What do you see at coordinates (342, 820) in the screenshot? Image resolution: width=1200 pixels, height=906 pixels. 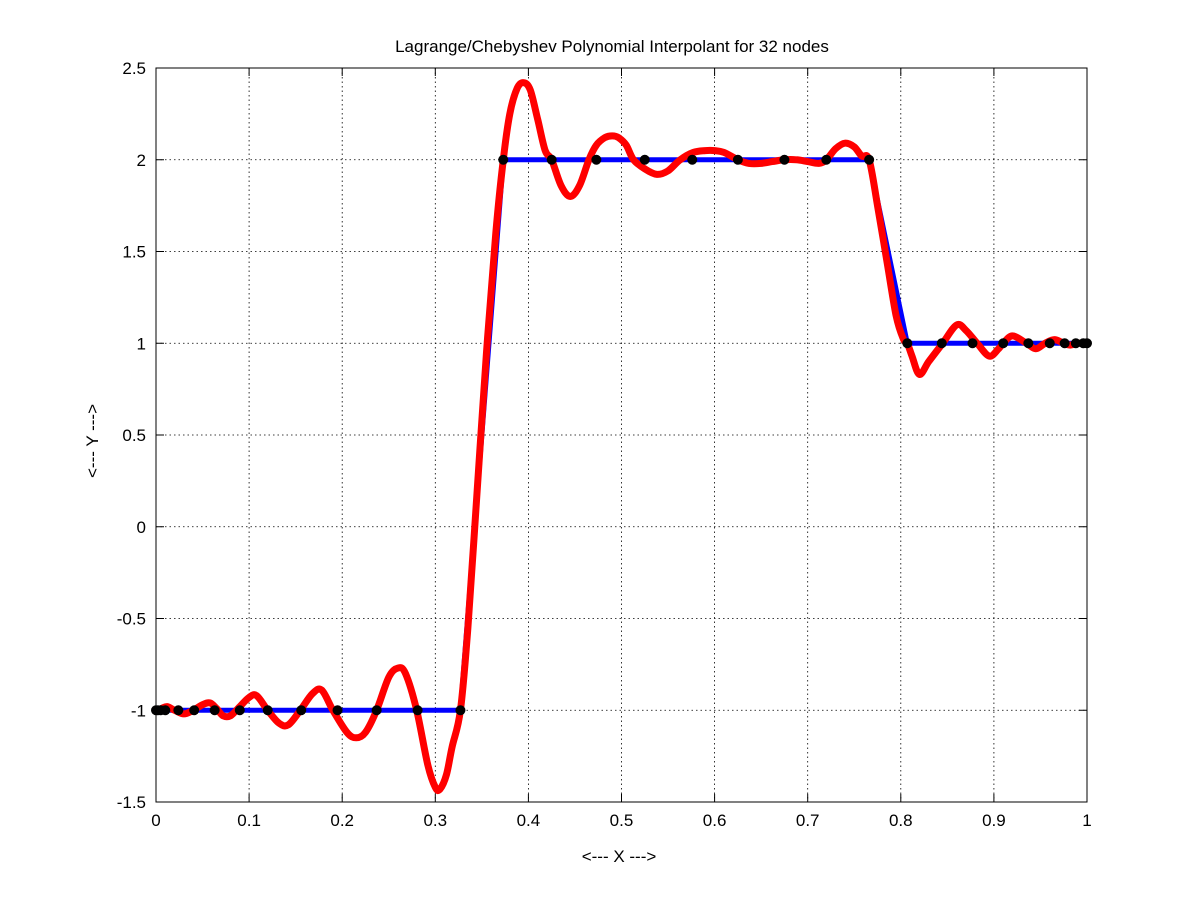 I see `x-tick-label: 0.2` at bounding box center [342, 820].